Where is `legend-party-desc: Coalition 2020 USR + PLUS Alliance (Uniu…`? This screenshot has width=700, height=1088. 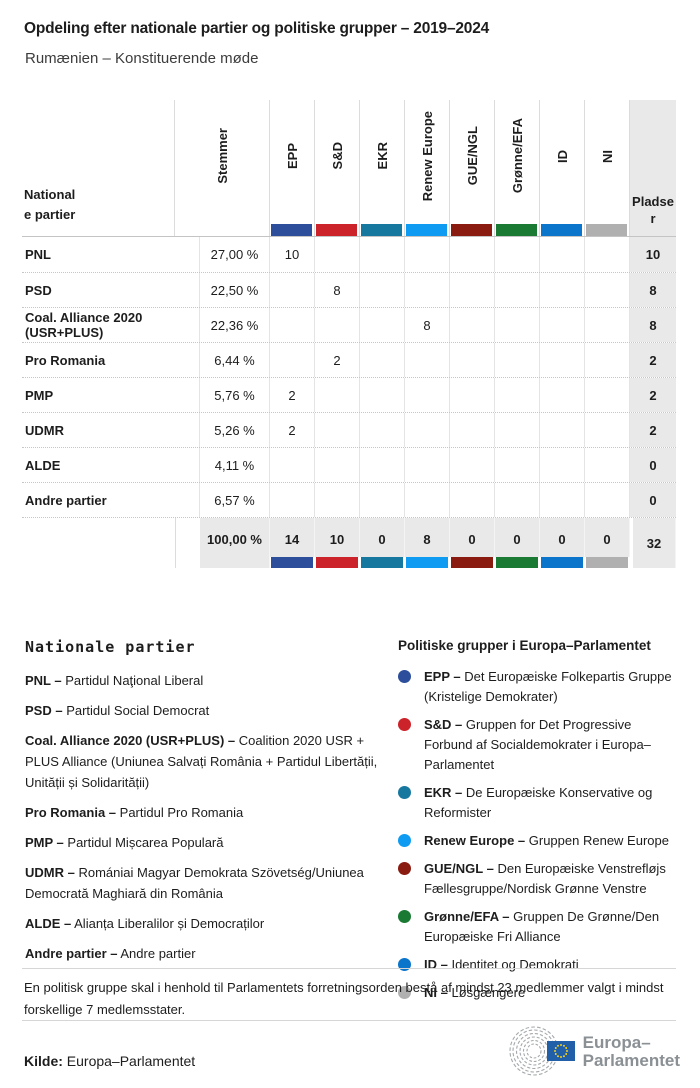
legend-party-desc: Coalition 2020 USR + PLUS Alliance (Uniu… is located at coordinates (201, 761).